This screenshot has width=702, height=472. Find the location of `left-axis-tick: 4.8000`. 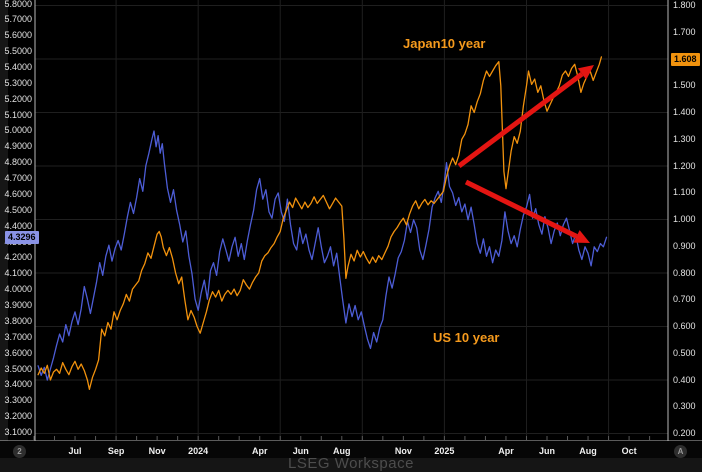

left-axis-tick: 4.8000 is located at coordinates (18, 162).